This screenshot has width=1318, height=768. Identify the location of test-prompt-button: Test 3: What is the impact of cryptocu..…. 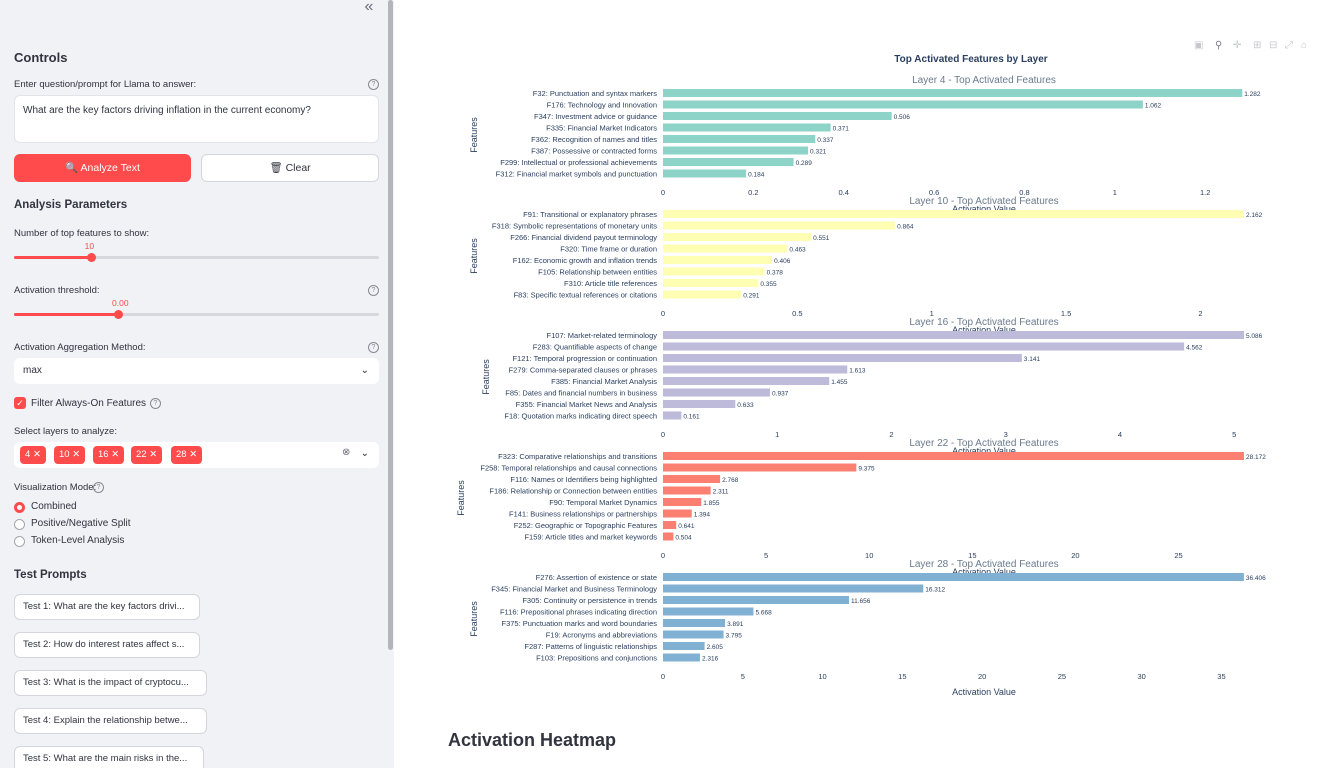
(110, 683).